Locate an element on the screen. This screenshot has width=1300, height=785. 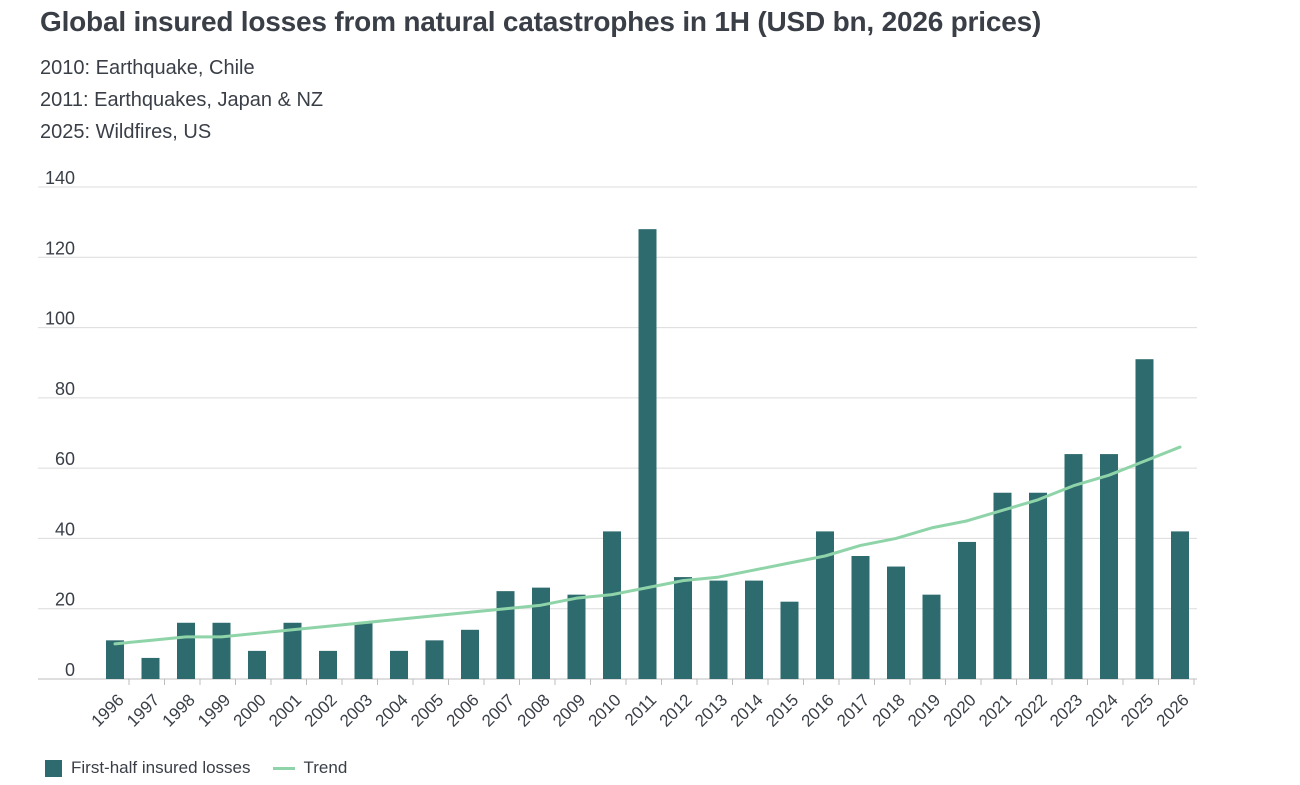
y-tick-label: 80 is located at coordinates (65, 389).